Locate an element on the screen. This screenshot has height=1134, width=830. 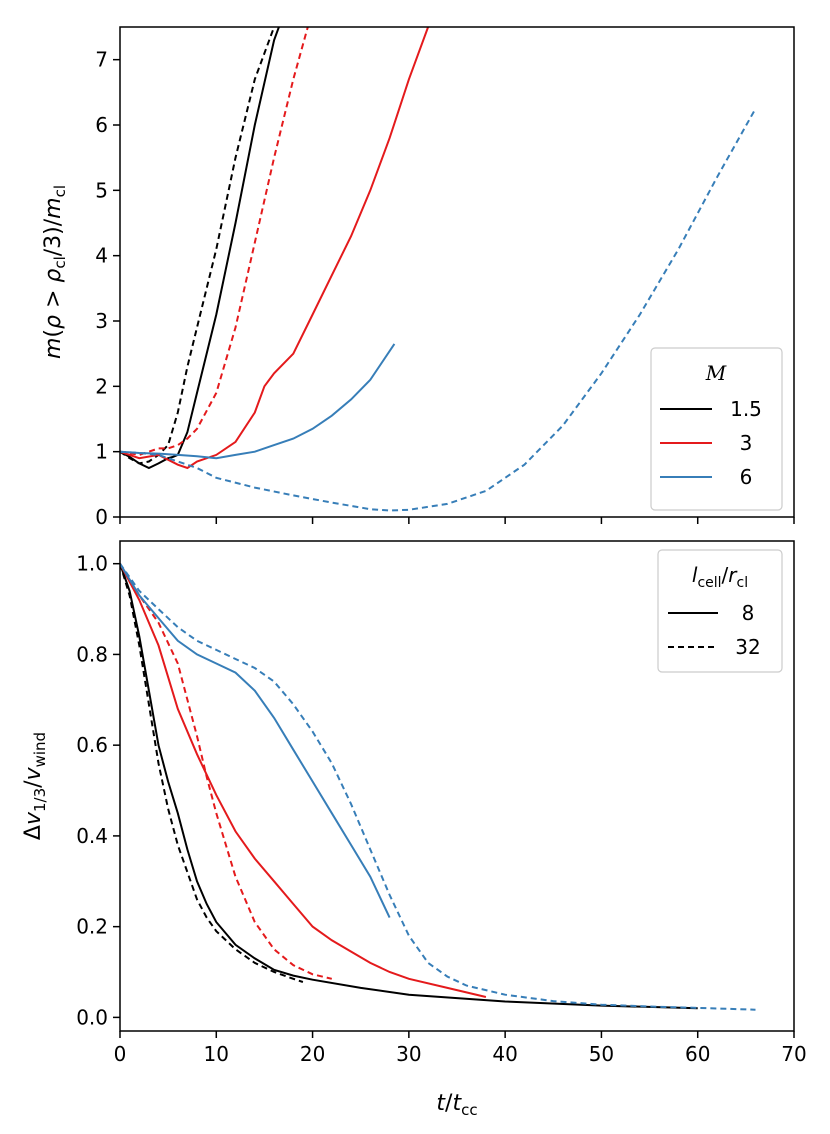
top-legend-box is located at coordinates (716, 429).